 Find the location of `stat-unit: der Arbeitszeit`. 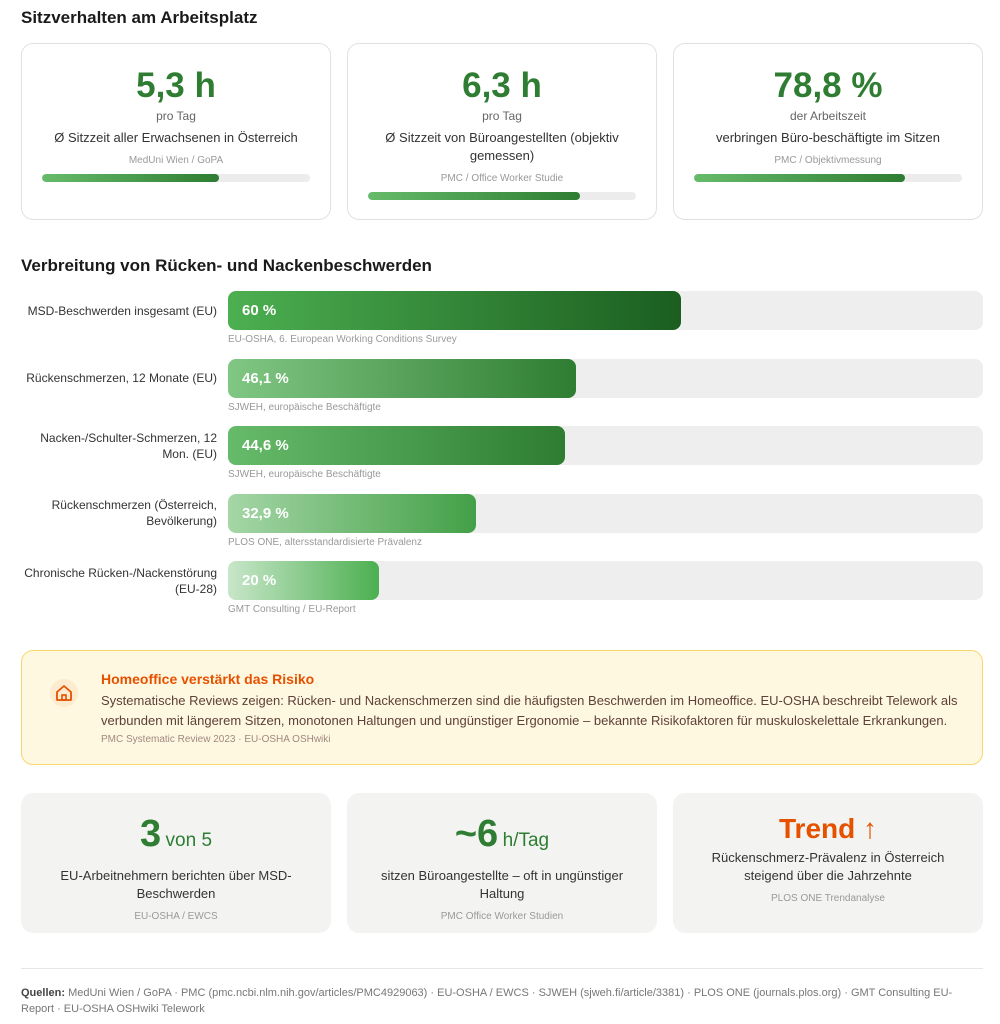

stat-unit: der Arbeitszeit is located at coordinates (828, 116).